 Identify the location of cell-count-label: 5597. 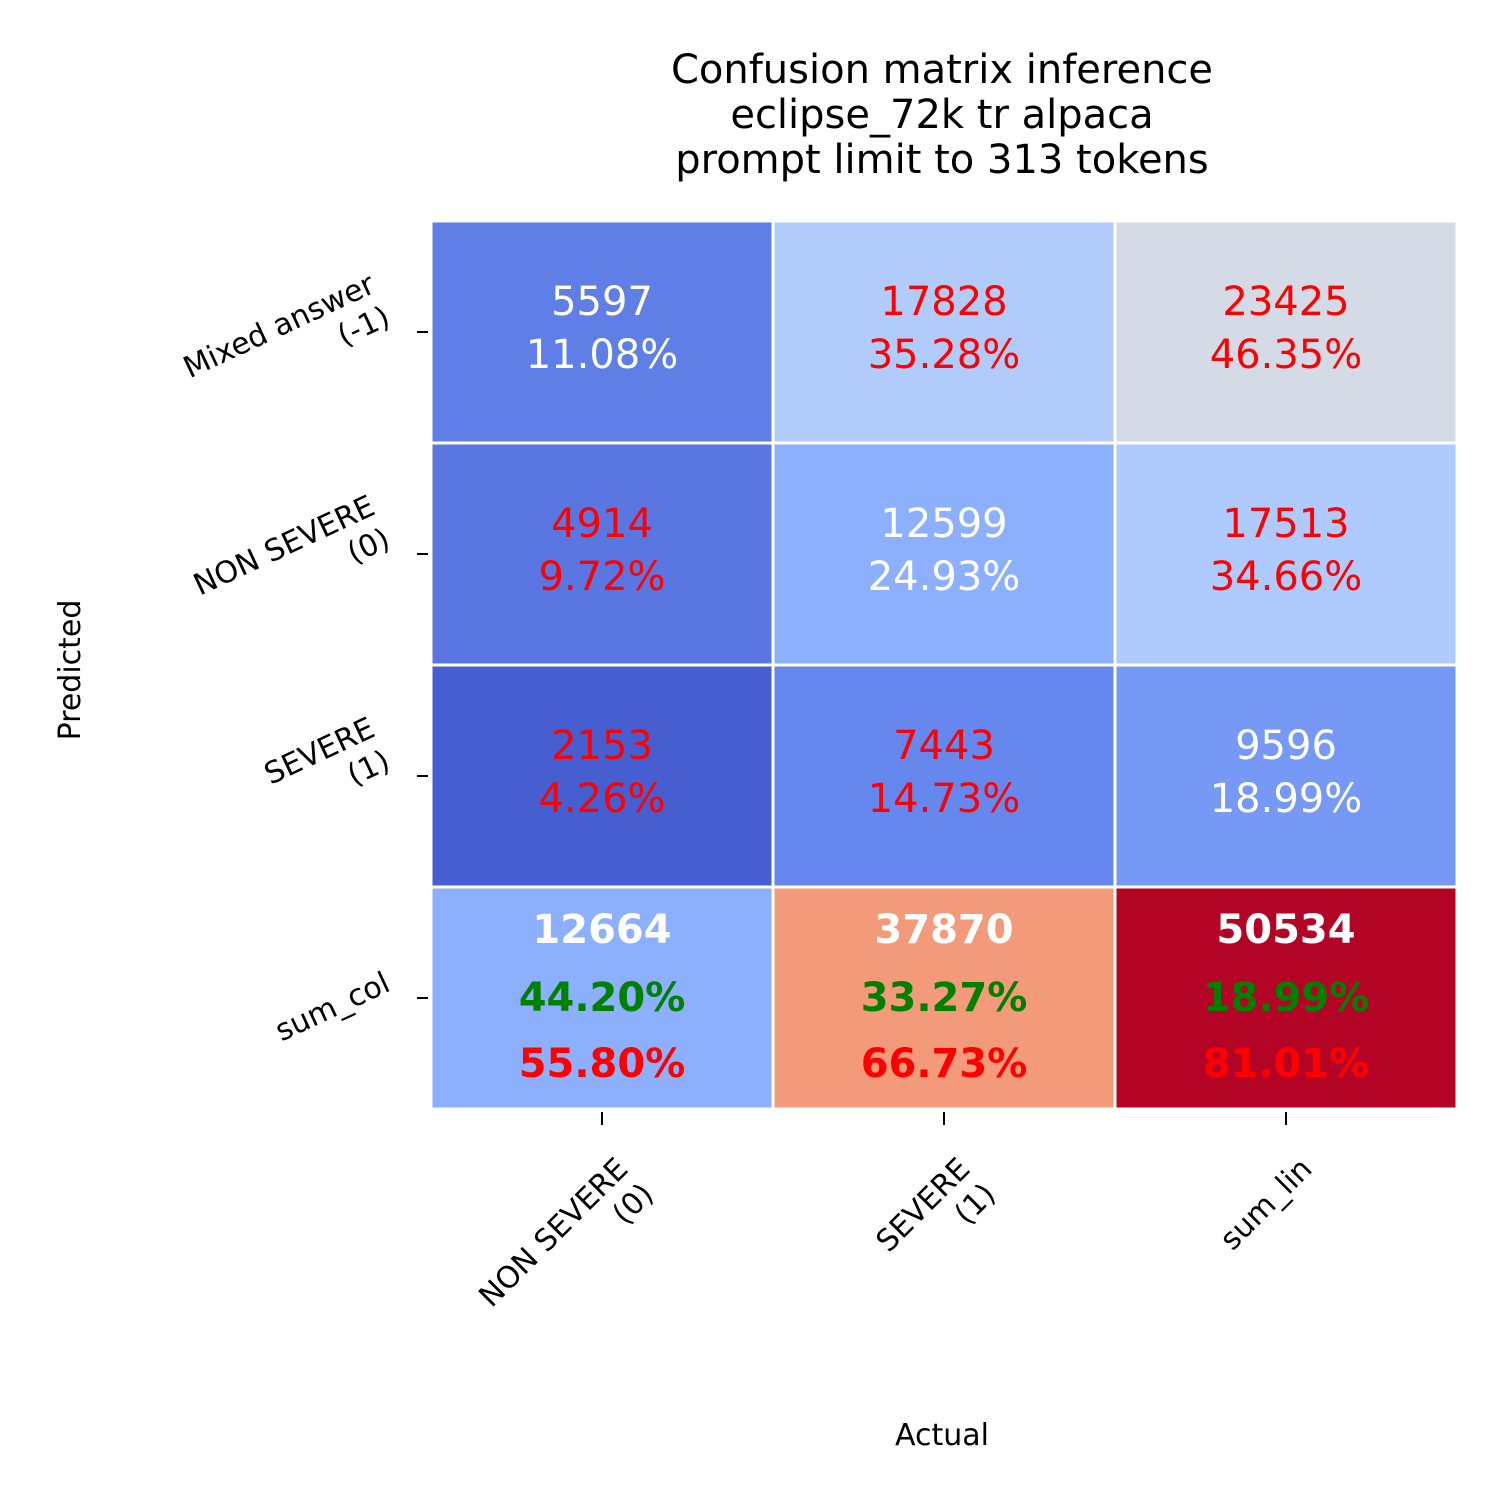
(602, 302).